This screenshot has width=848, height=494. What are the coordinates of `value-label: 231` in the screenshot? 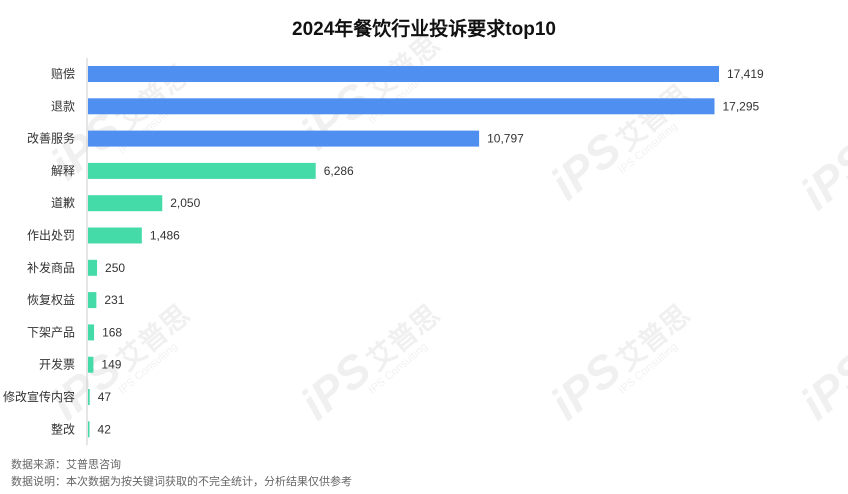 It's located at (114, 300).